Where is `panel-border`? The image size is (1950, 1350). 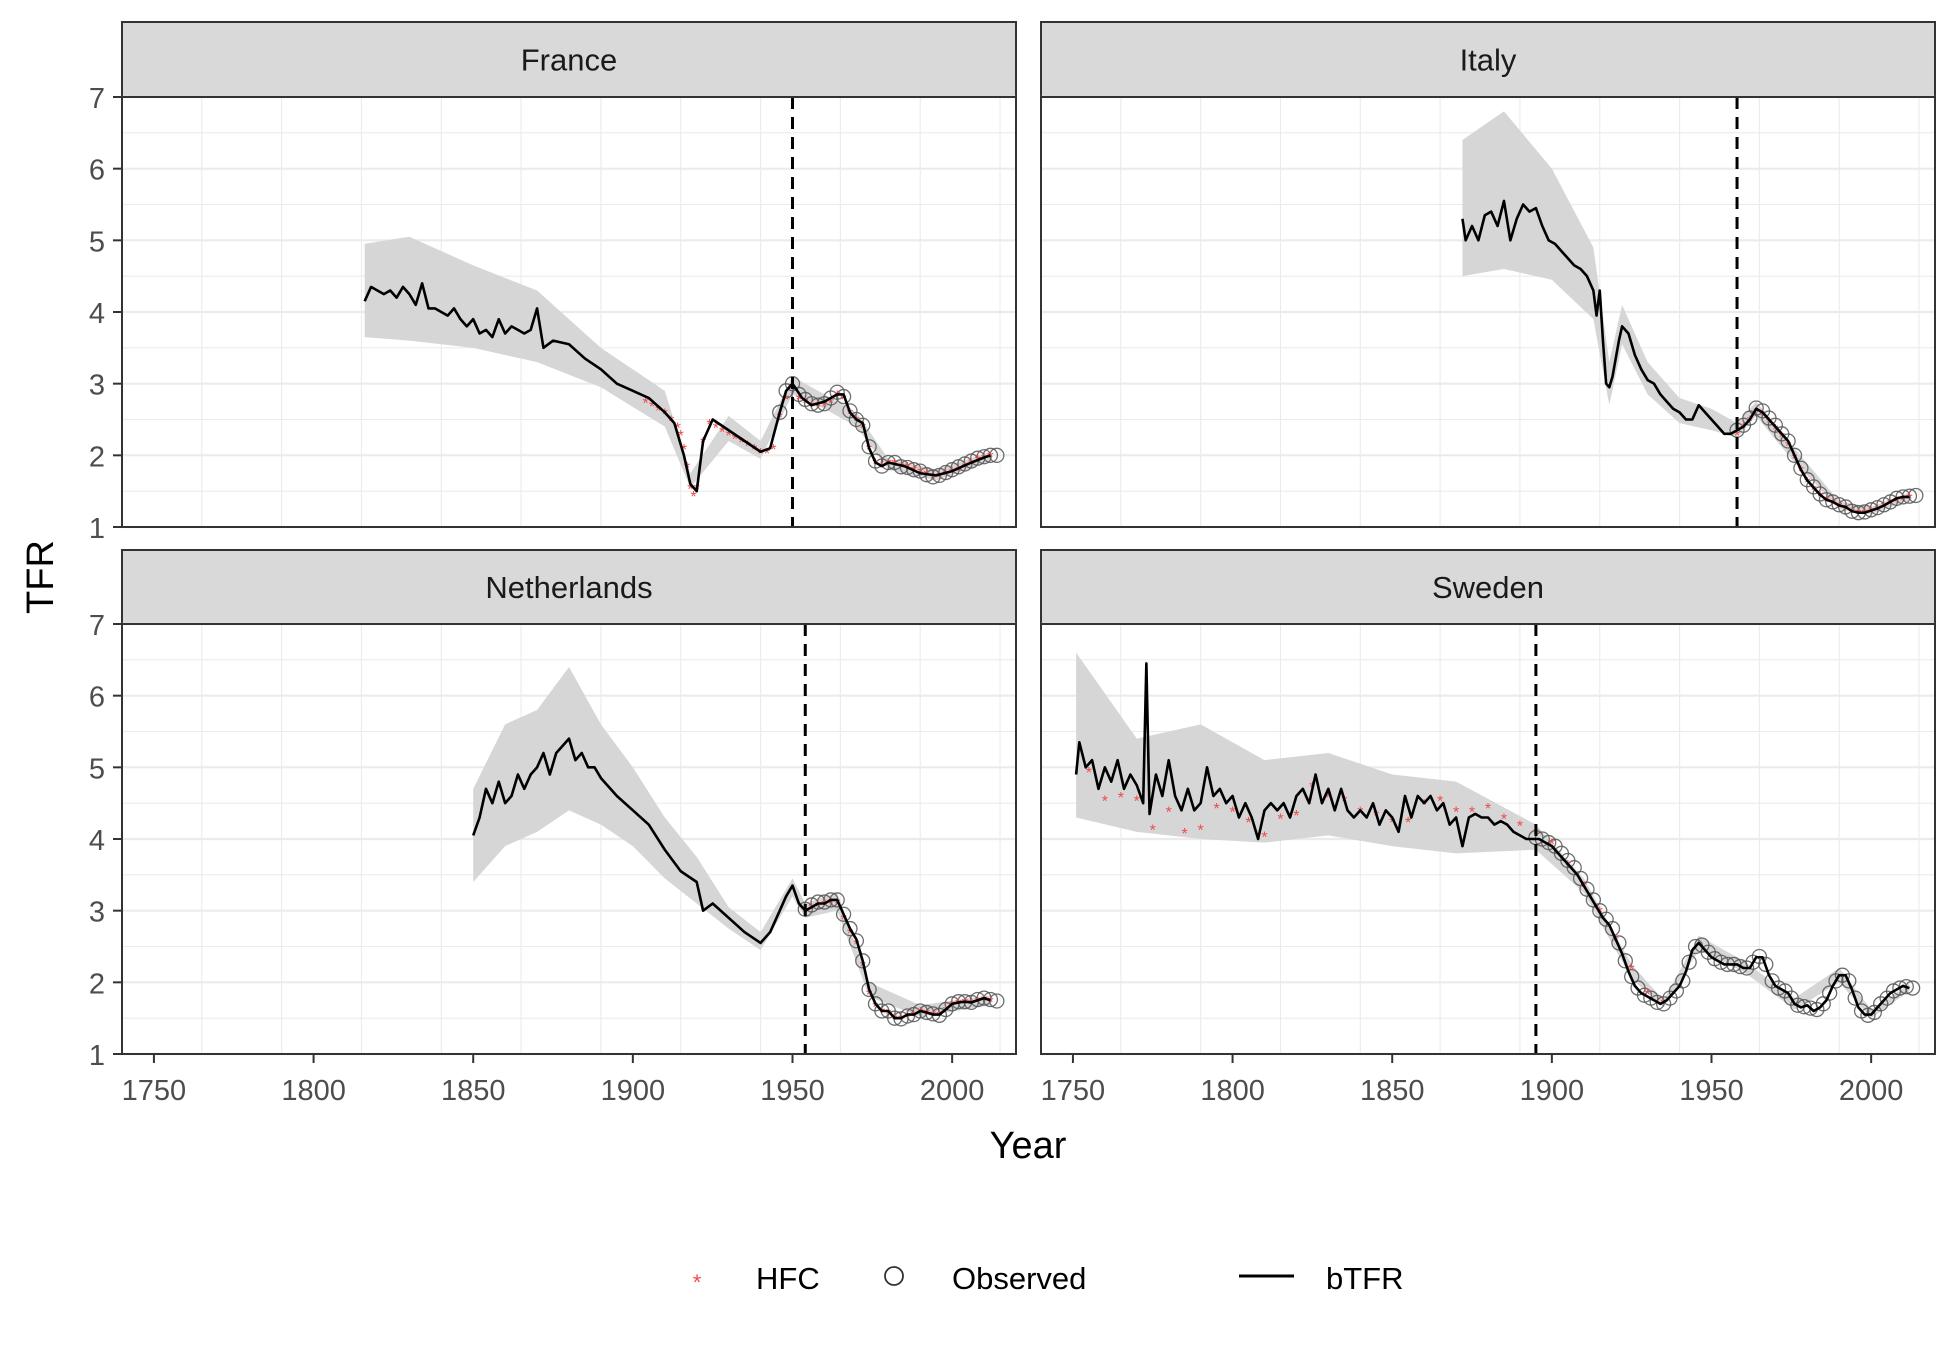
panel-border is located at coordinates (1488, 839).